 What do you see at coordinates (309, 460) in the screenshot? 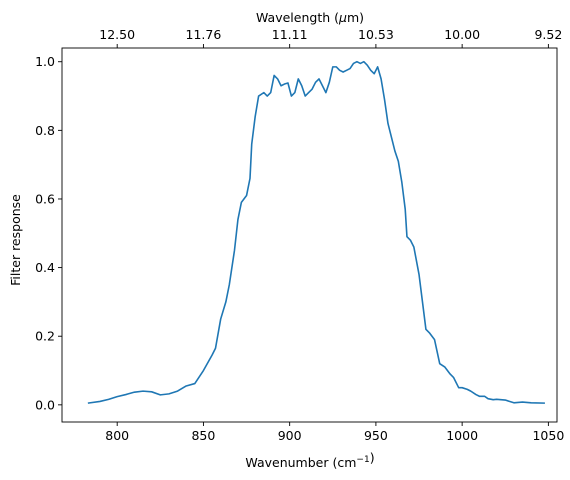
I see `x-axis-title: Wavenumber (cm−1)` at bounding box center [309, 460].